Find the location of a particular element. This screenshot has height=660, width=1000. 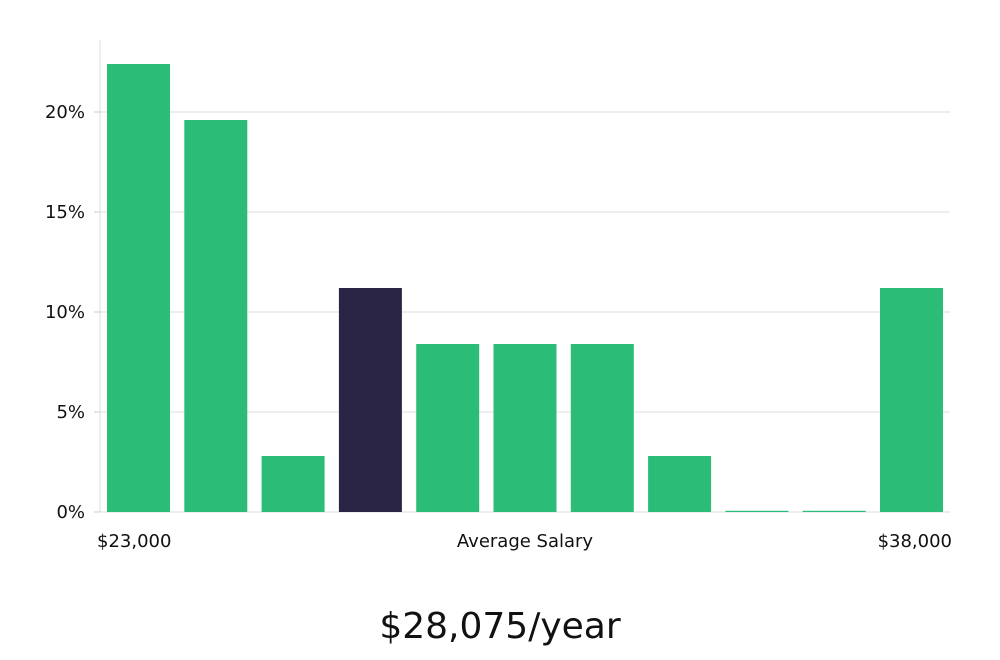

y-tick-label: 10% is located at coordinates (65, 312).